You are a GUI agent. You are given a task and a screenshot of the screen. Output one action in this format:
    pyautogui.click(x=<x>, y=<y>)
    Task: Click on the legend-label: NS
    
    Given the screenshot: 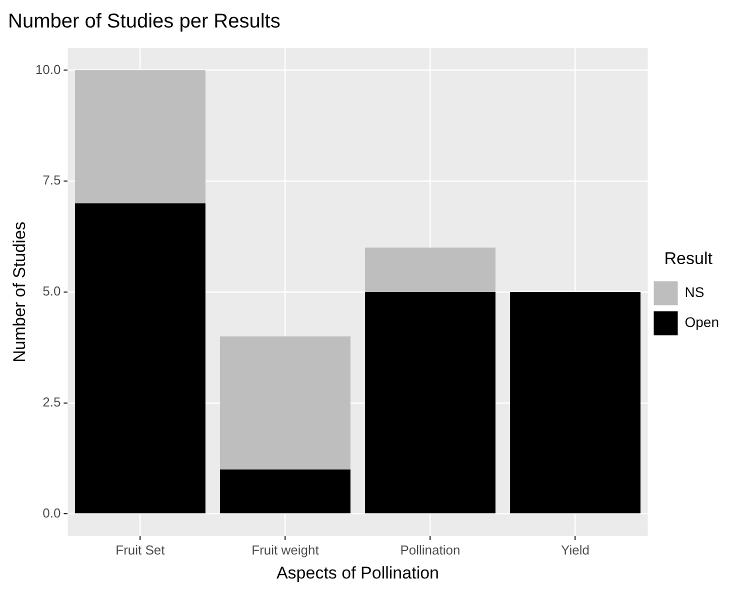 What is the action you would take?
    pyautogui.click(x=694, y=292)
    